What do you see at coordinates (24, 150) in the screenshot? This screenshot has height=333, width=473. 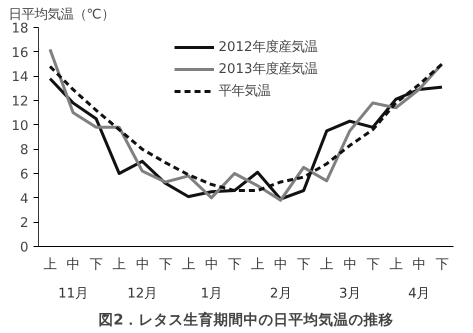 I see `y-tick-label: 8` at bounding box center [24, 150].